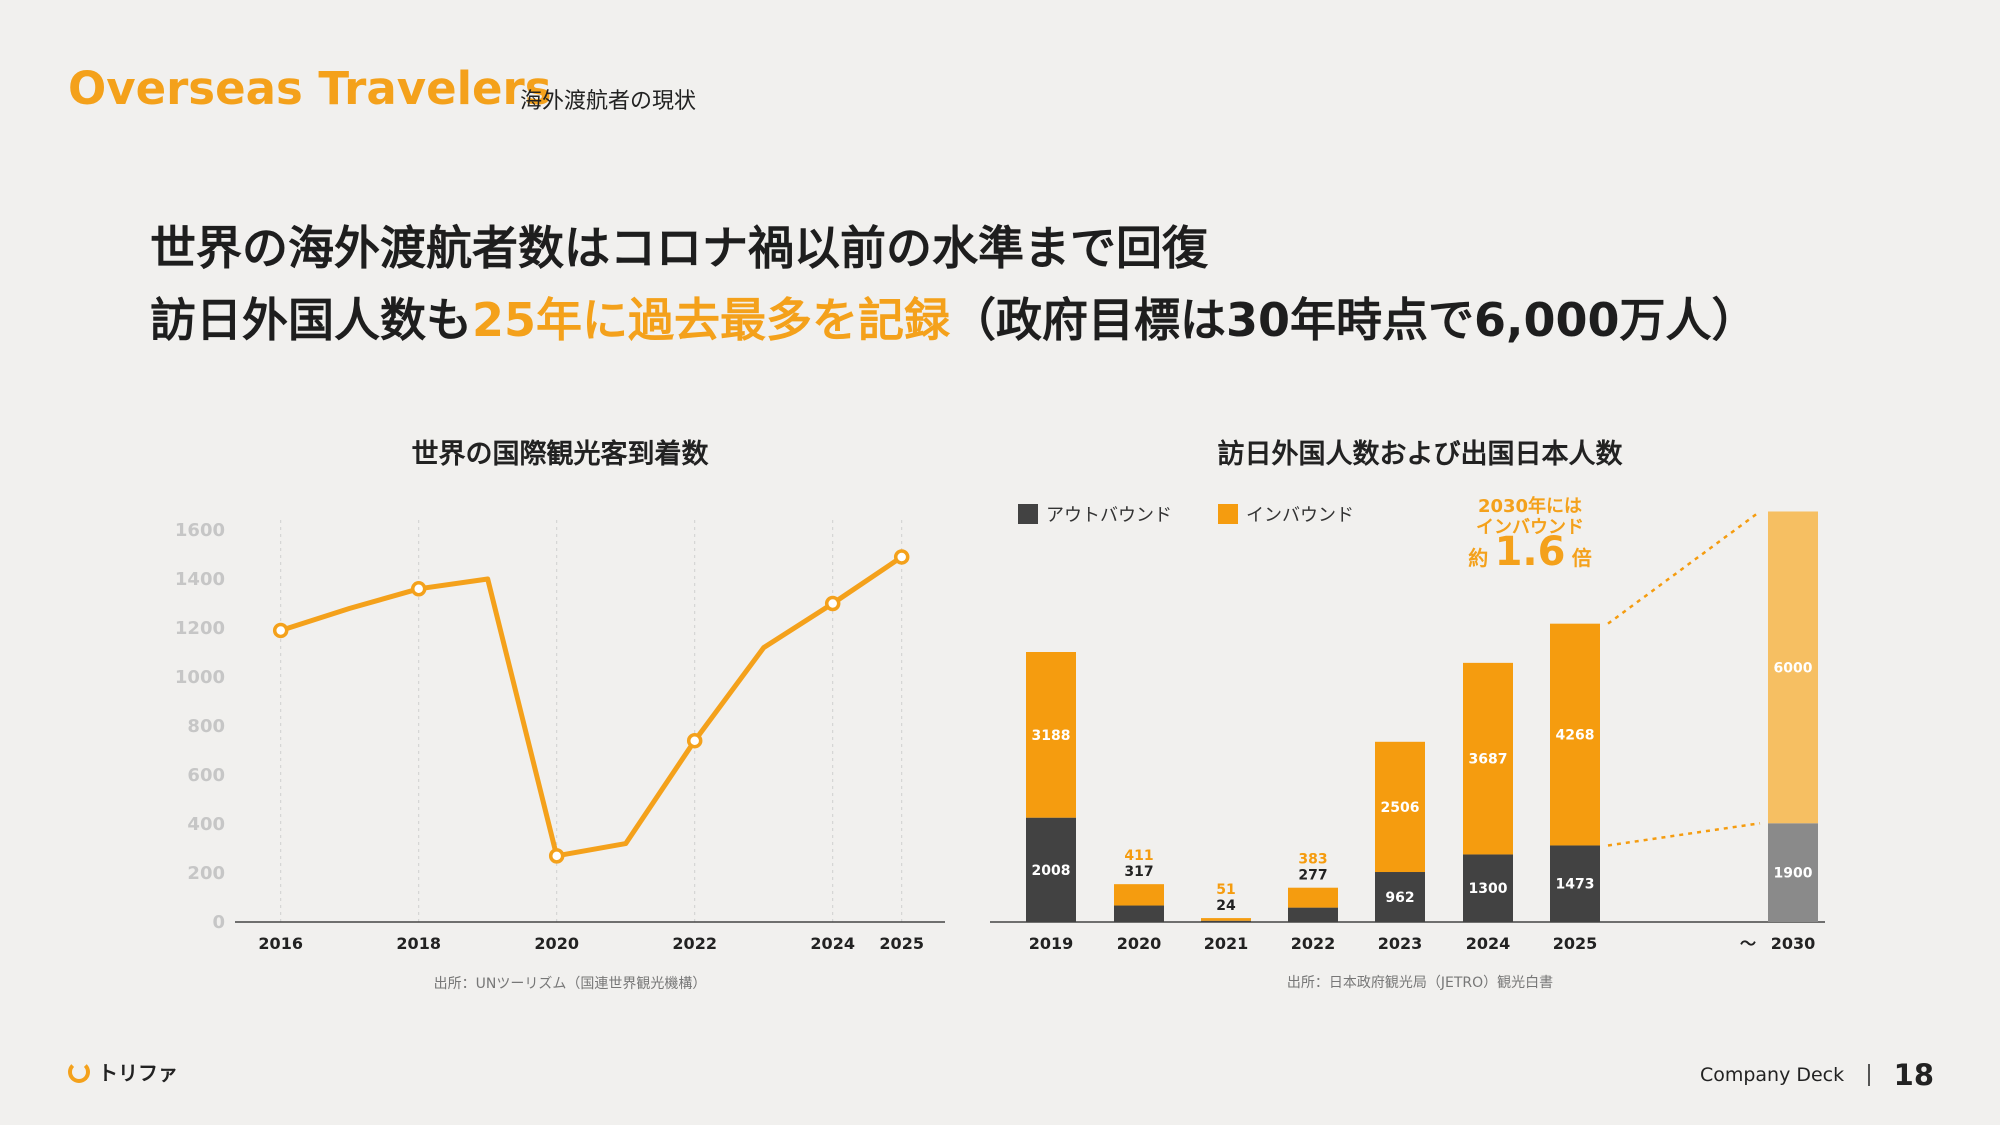 The width and height of the screenshot is (2000, 1125). What do you see at coordinates (200, 530) in the screenshot?
I see `y-tick-label: 1600` at bounding box center [200, 530].